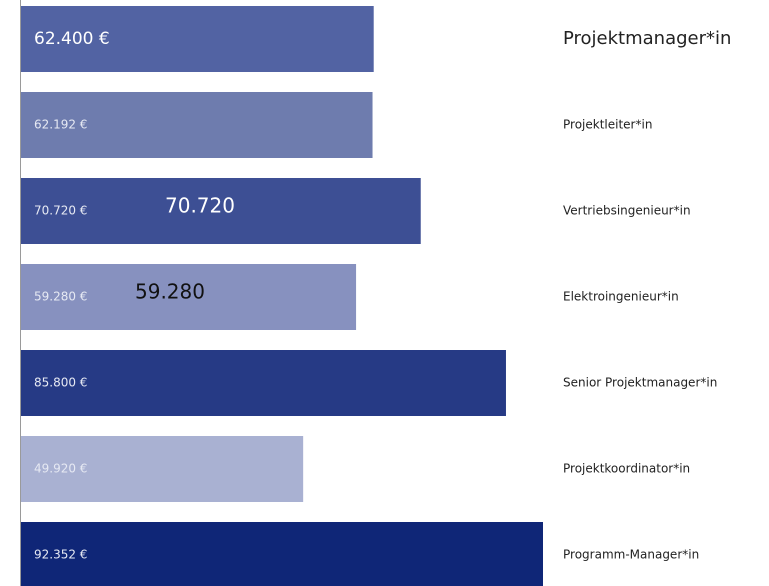 Image resolution: width=769 pixels, height=586 pixels. Describe the element at coordinates (621, 297) in the screenshot. I see `category-label: Elektroingenieur*in` at that location.